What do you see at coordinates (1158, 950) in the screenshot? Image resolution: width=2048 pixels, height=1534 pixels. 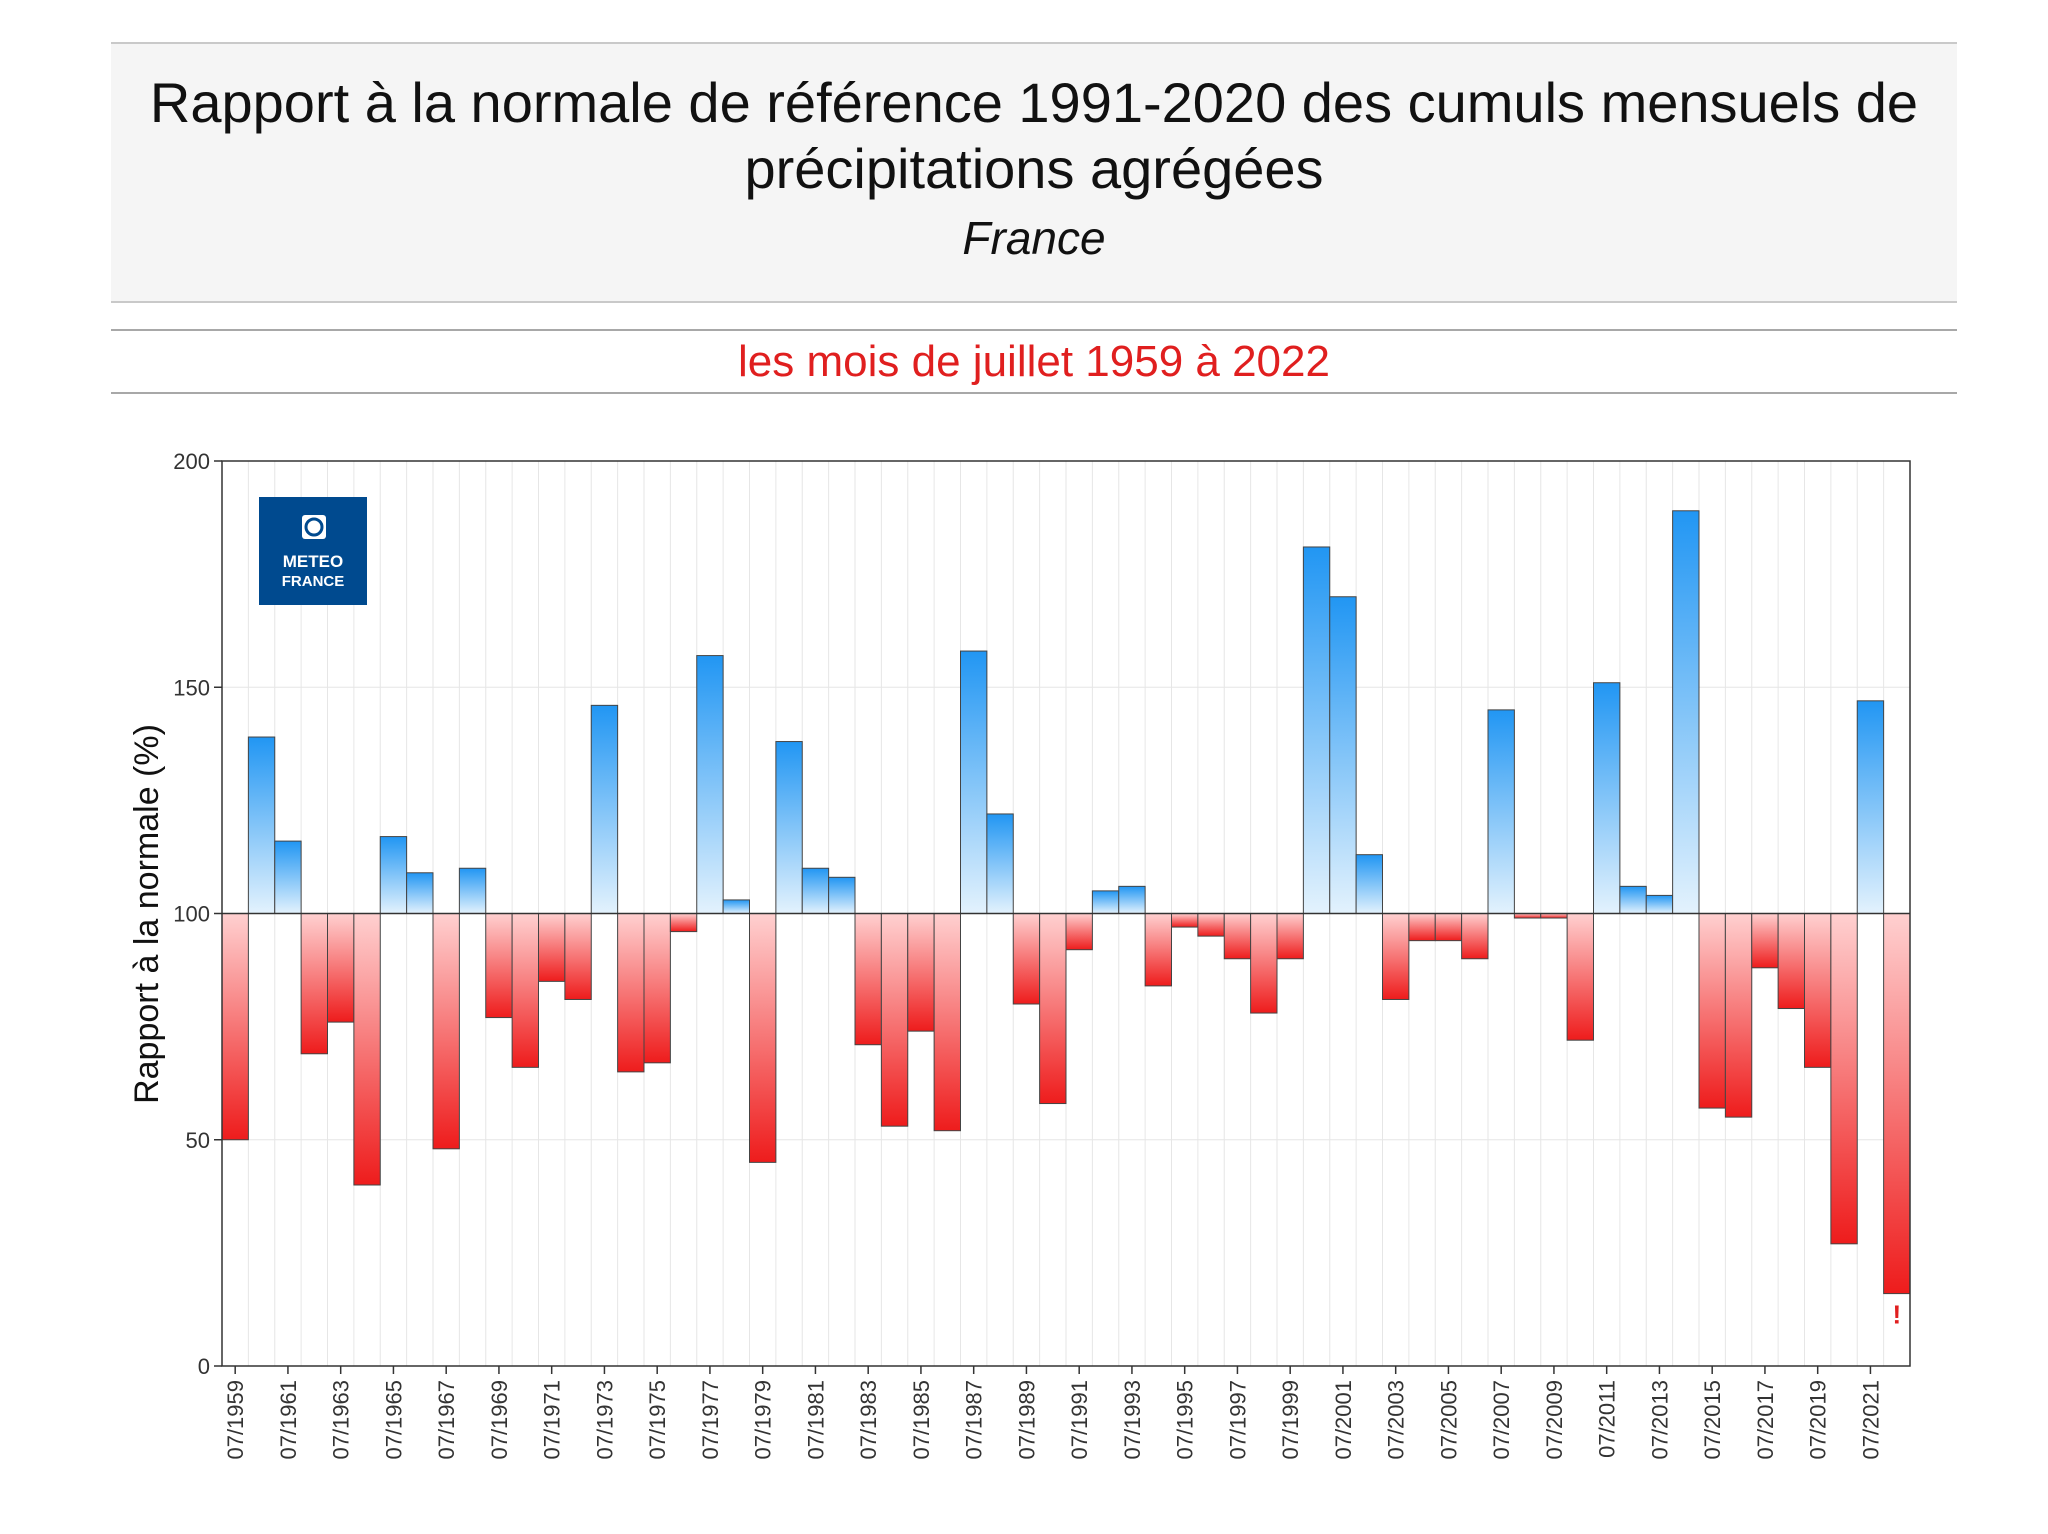 I see `bar-1994` at bounding box center [1158, 950].